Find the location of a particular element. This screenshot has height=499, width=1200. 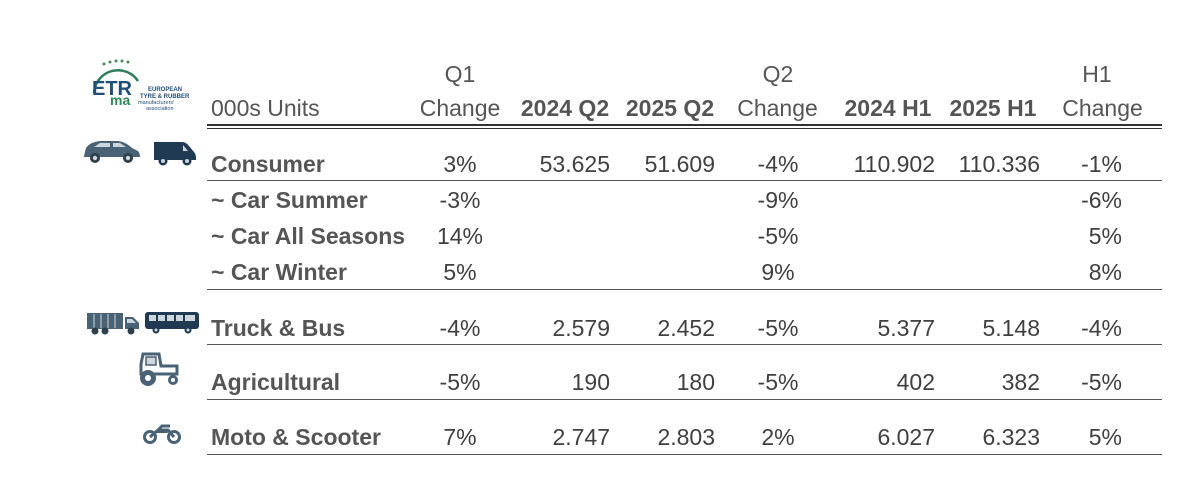

row-label: ~ Car Summer is located at coordinates (289, 200).